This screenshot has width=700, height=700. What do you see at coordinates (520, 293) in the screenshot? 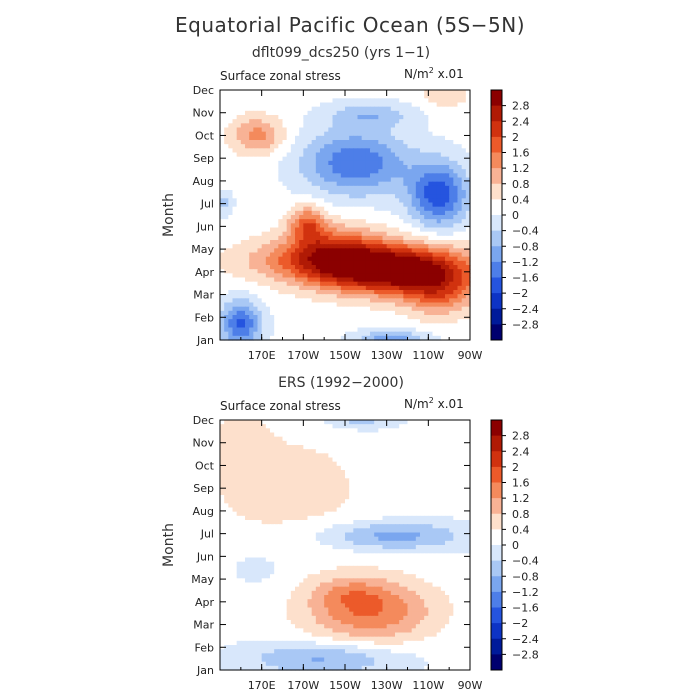
I see `colorbar-label: −2` at bounding box center [520, 293].